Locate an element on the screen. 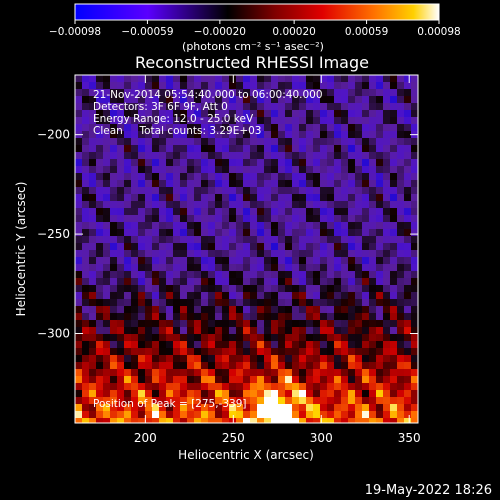 The image size is (500, 500). y-axis-label: Heliocentric Y (arcsec) is located at coordinates (21, 249).